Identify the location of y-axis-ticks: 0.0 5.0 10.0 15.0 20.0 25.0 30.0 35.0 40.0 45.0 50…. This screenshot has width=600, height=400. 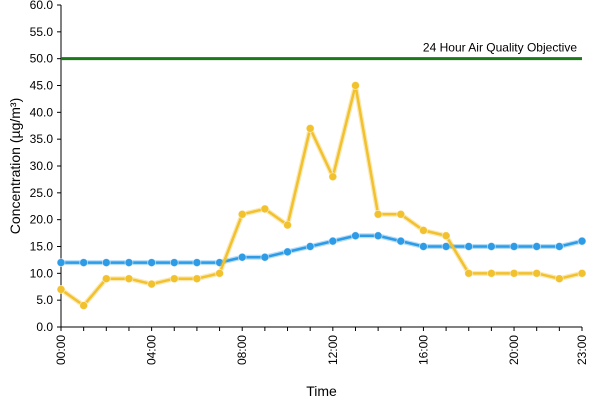
(45, 167).